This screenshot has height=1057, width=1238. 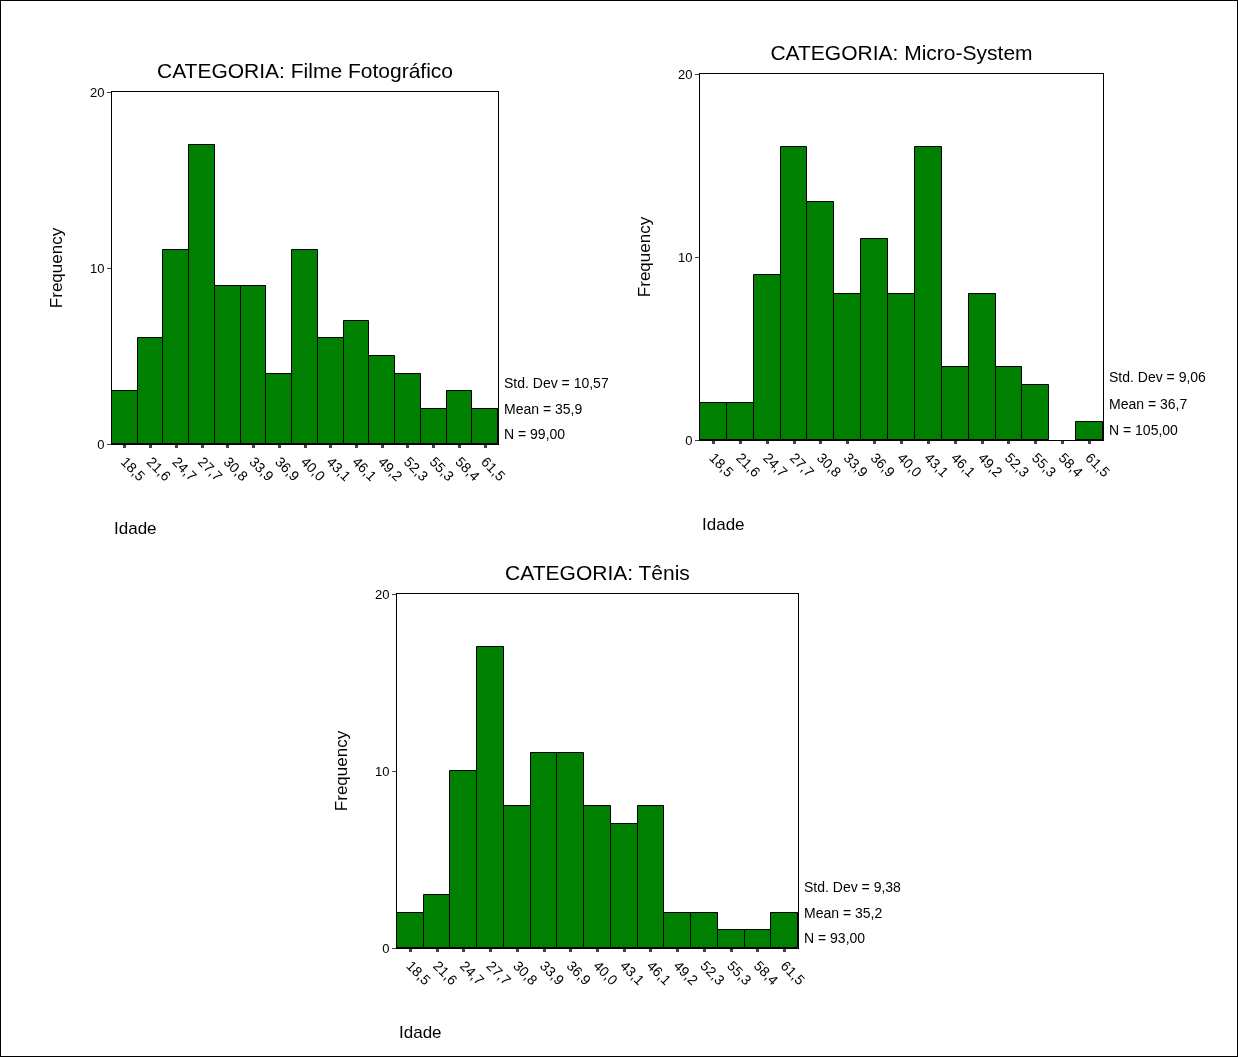 I want to click on text: N = 93,00, so click(x=835, y=938).